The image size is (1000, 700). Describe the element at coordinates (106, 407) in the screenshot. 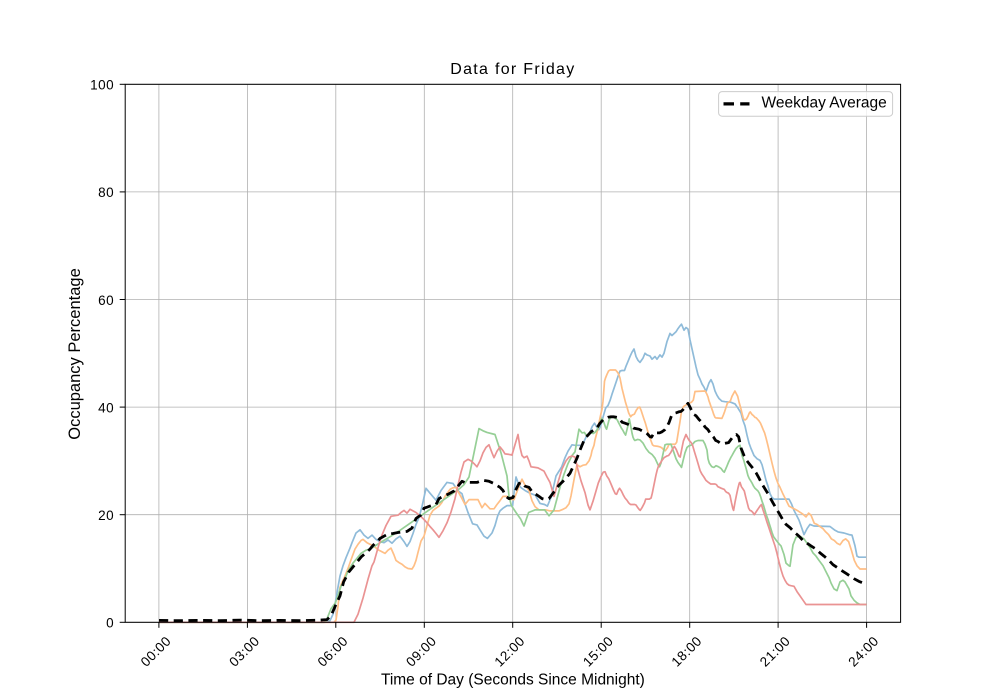

I see `svg-text: 40` at that location.